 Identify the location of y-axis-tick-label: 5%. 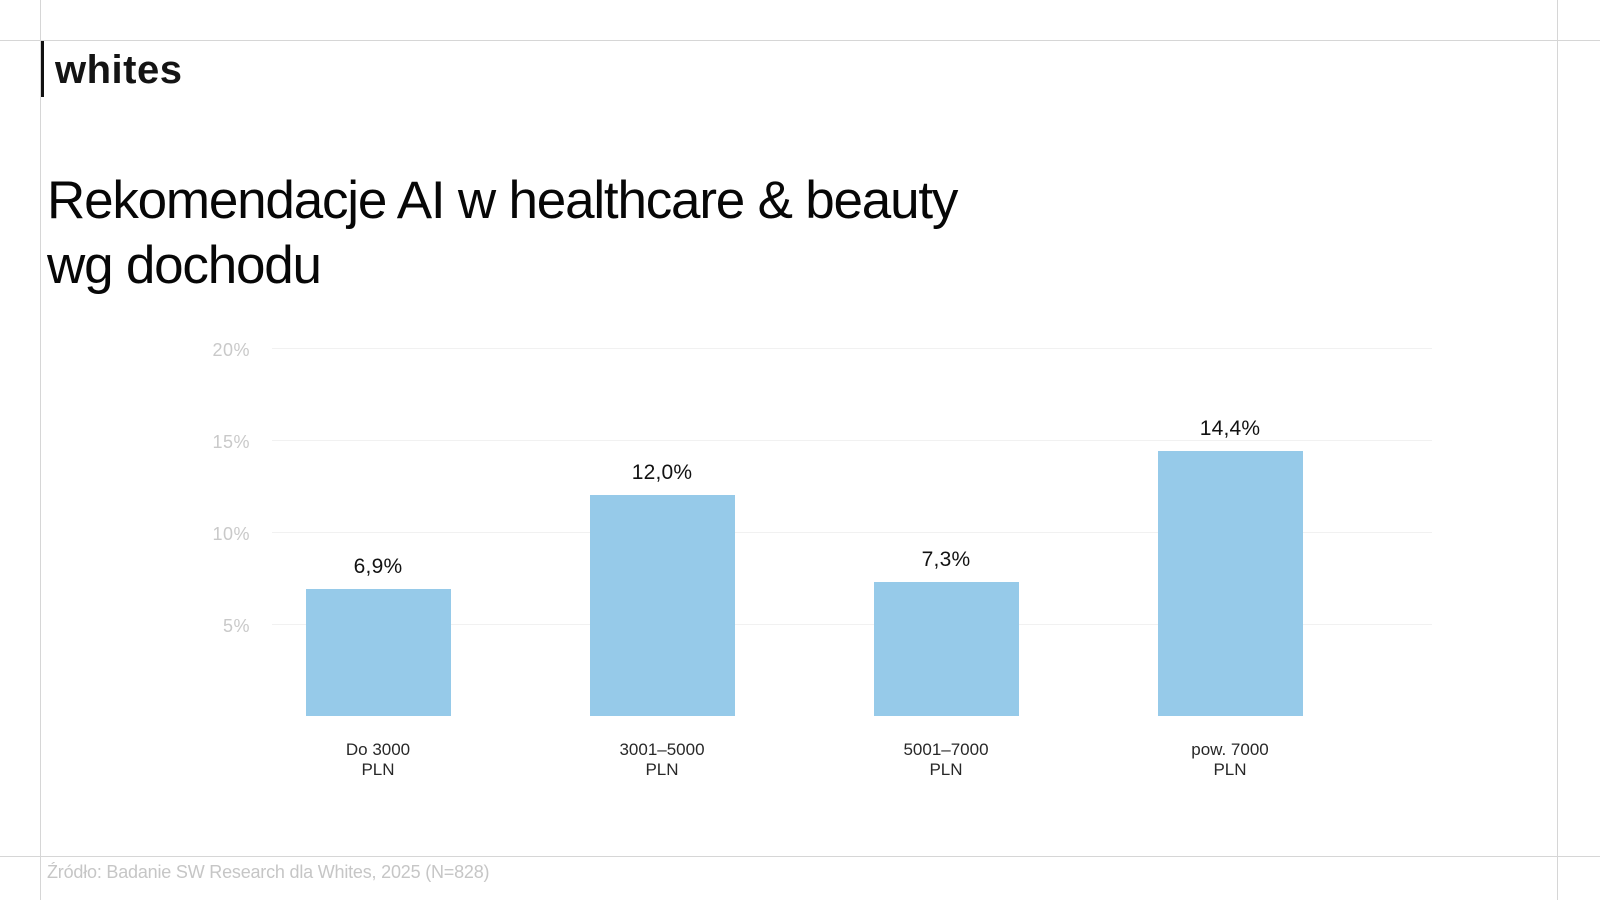
(236, 626).